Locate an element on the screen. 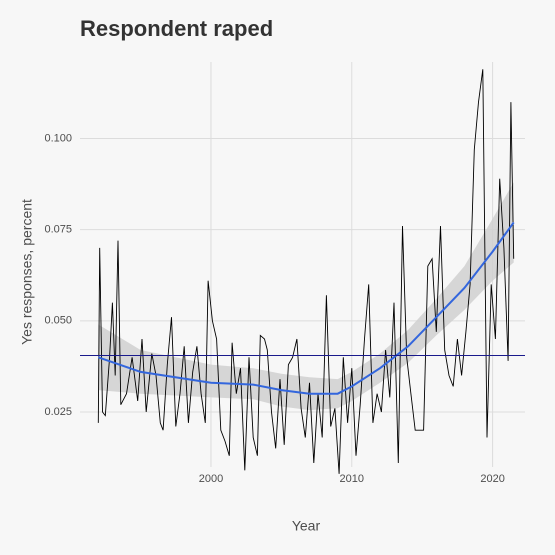 This screenshot has width=555, height=555. y-tick-label: 0.050 is located at coordinates (58, 321).